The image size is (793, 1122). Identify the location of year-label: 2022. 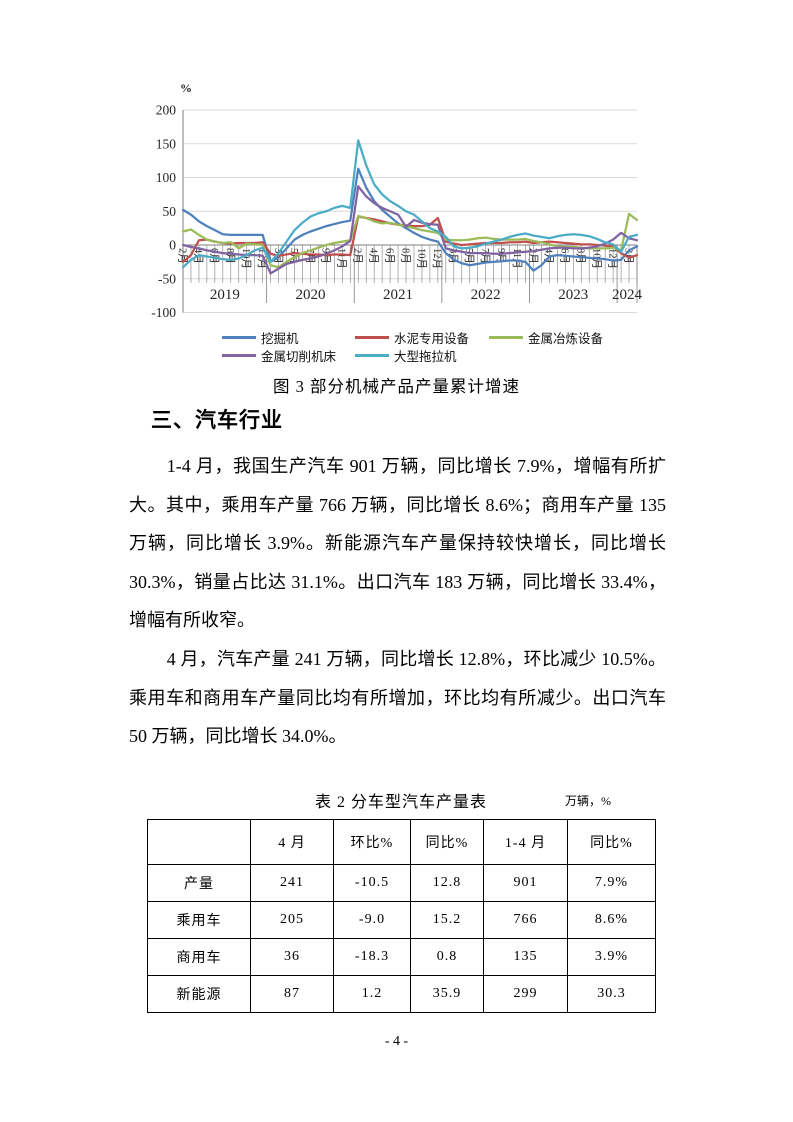
(486, 295).